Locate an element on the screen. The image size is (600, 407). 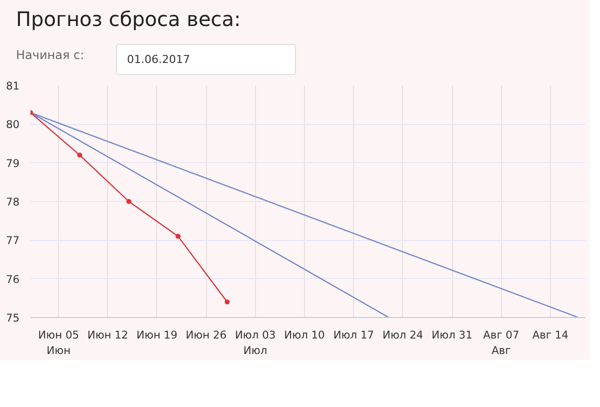
x-tick-label: Июн 19 is located at coordinates (157, 335).